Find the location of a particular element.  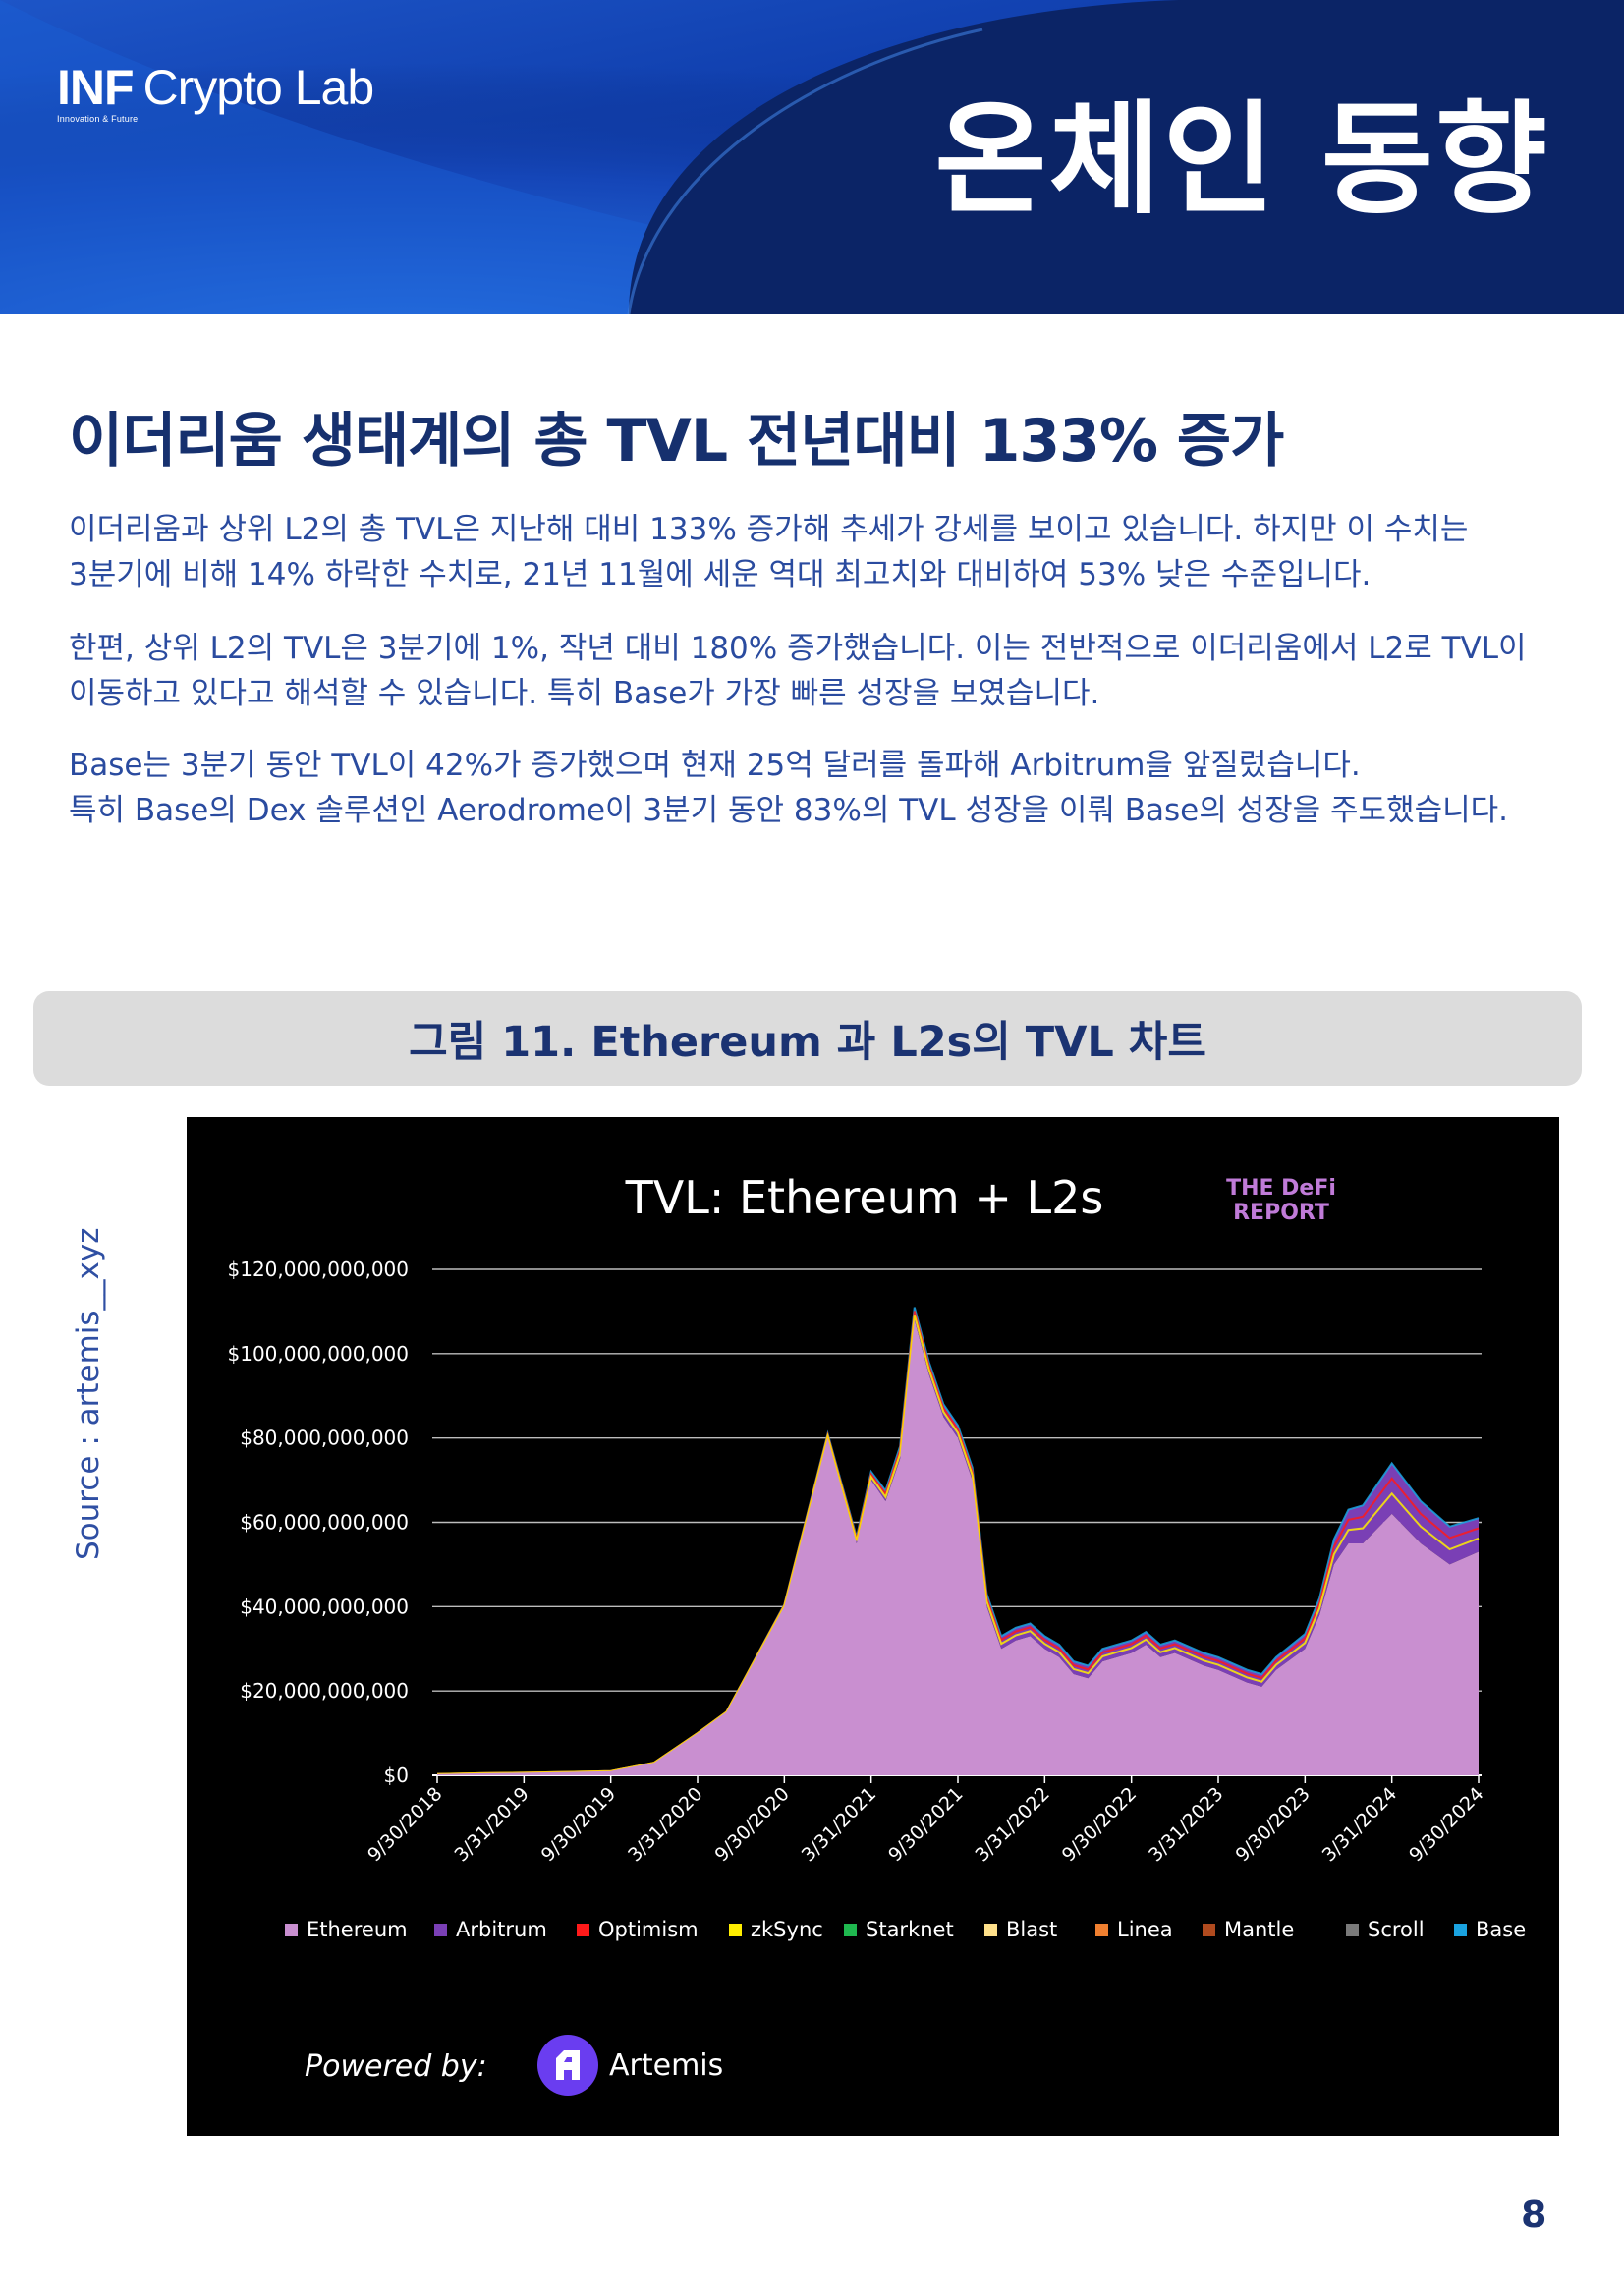

headline: 이더리움 생태계의 총 TVL 전년대비 133% 증가 is located at coordinates (676, 441).